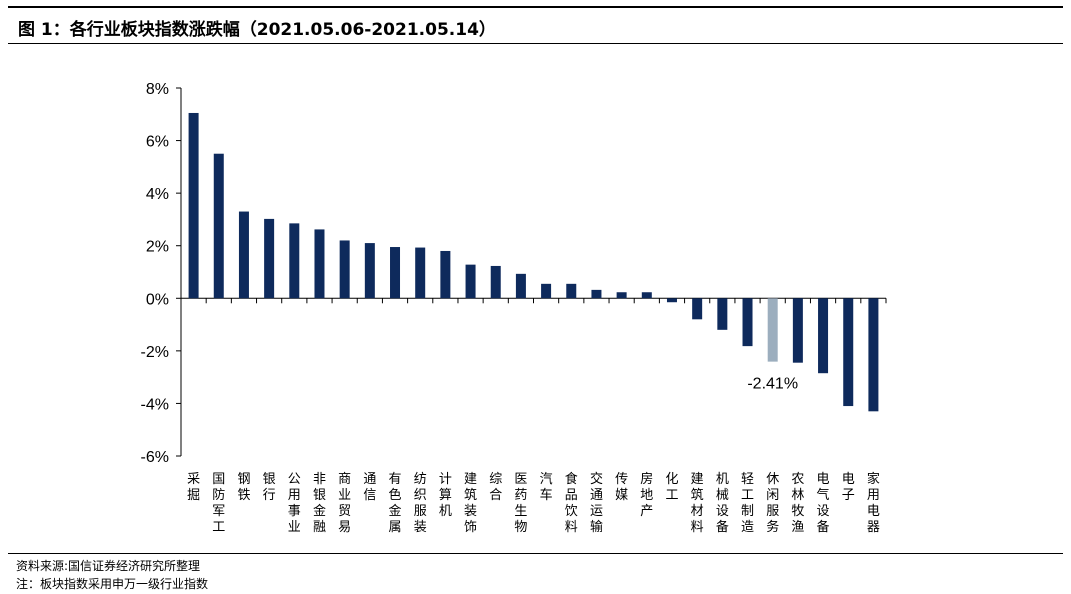  Describe the element at coordinates (155, 457) in the screenshot. I see `y-tick-label: -6%` at that location.